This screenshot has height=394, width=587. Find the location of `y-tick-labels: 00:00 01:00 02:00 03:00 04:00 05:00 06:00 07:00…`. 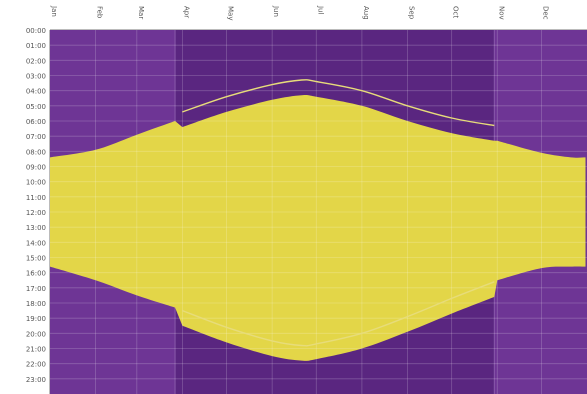

y-tick-labels: 00:00 01:00 02:00 03:00 04:00 05:00 06:00 07:00… is located at coordinates (36, 205).